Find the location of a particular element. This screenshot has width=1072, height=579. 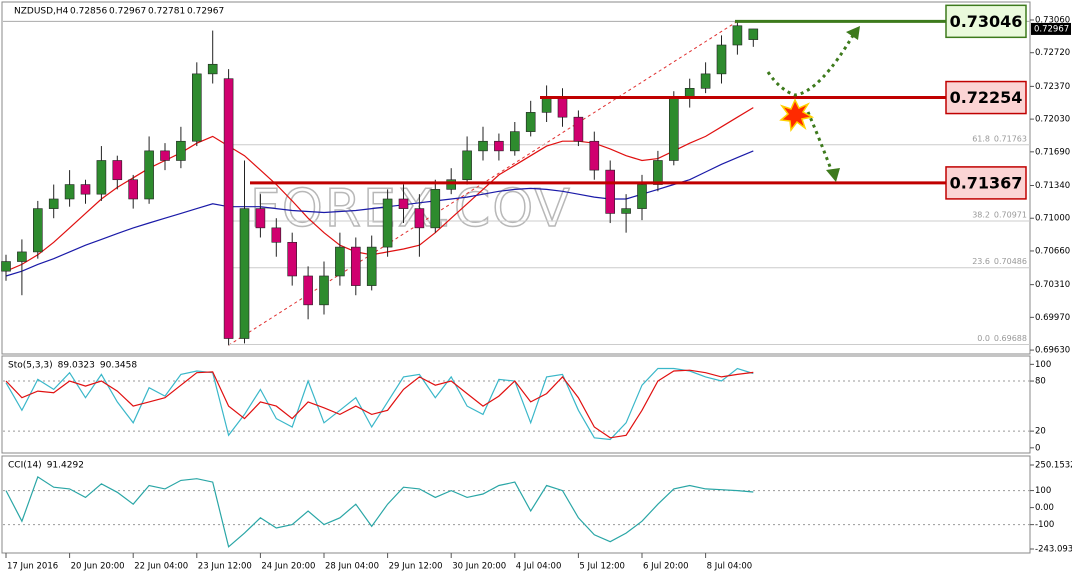

x-tick-label: 22 Jun 04:00 is located at coordinates (161, 567).